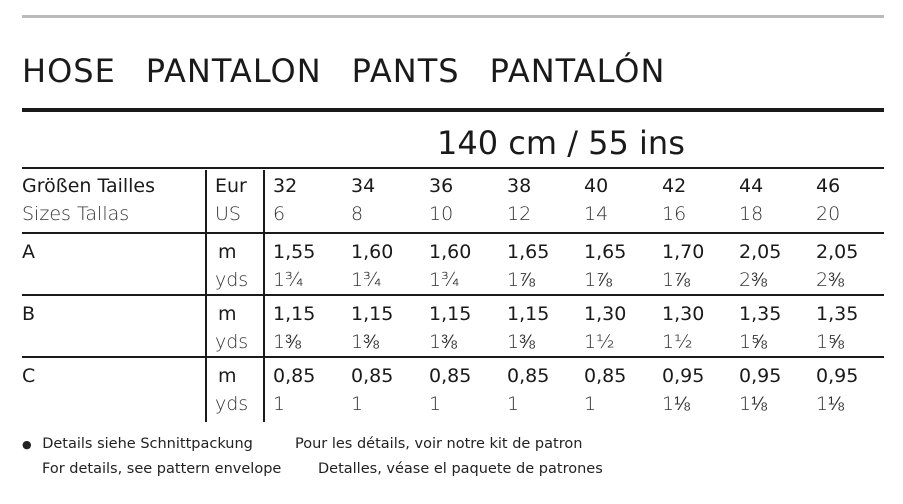  What do you see at coordinates (453, 168) in the screenshot?
I see `rule` at bounding box center [453, 168].